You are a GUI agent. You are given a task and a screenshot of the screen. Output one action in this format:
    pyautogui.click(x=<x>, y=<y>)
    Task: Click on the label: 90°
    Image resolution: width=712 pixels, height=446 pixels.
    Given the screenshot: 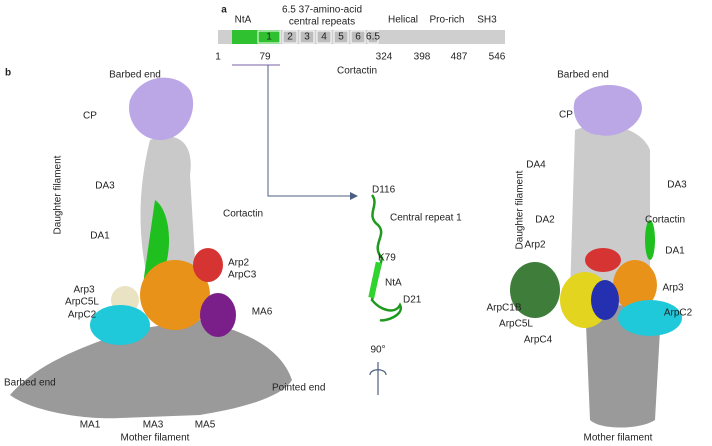 What is the action you would take?
    pyautogui.click(x=377, y=350)
    